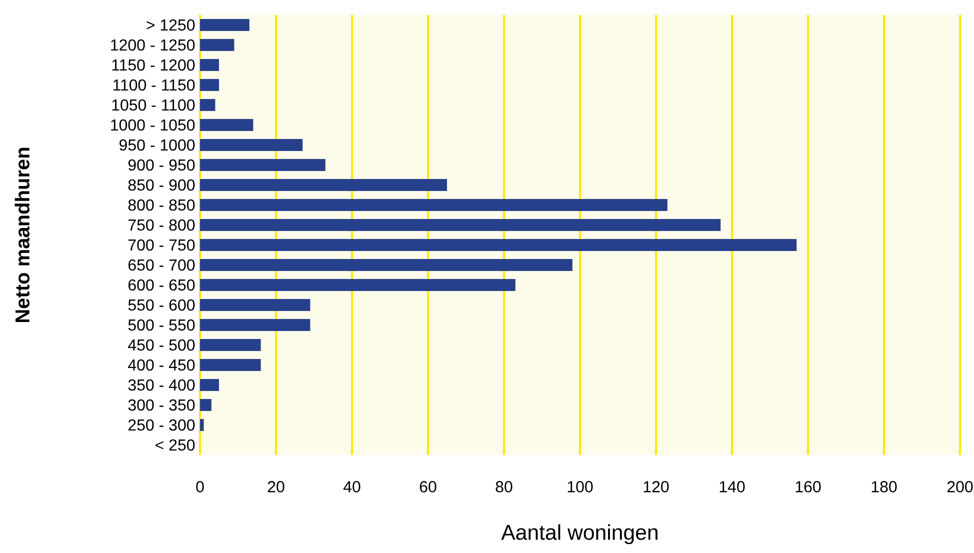 Image resolution: width=974 pixels, height=553 pixels. What do you see at coordinates (157, 145) in the screenshot?
I see `y-tick-label: 950 - 1000` at bounding box center [157, 145].